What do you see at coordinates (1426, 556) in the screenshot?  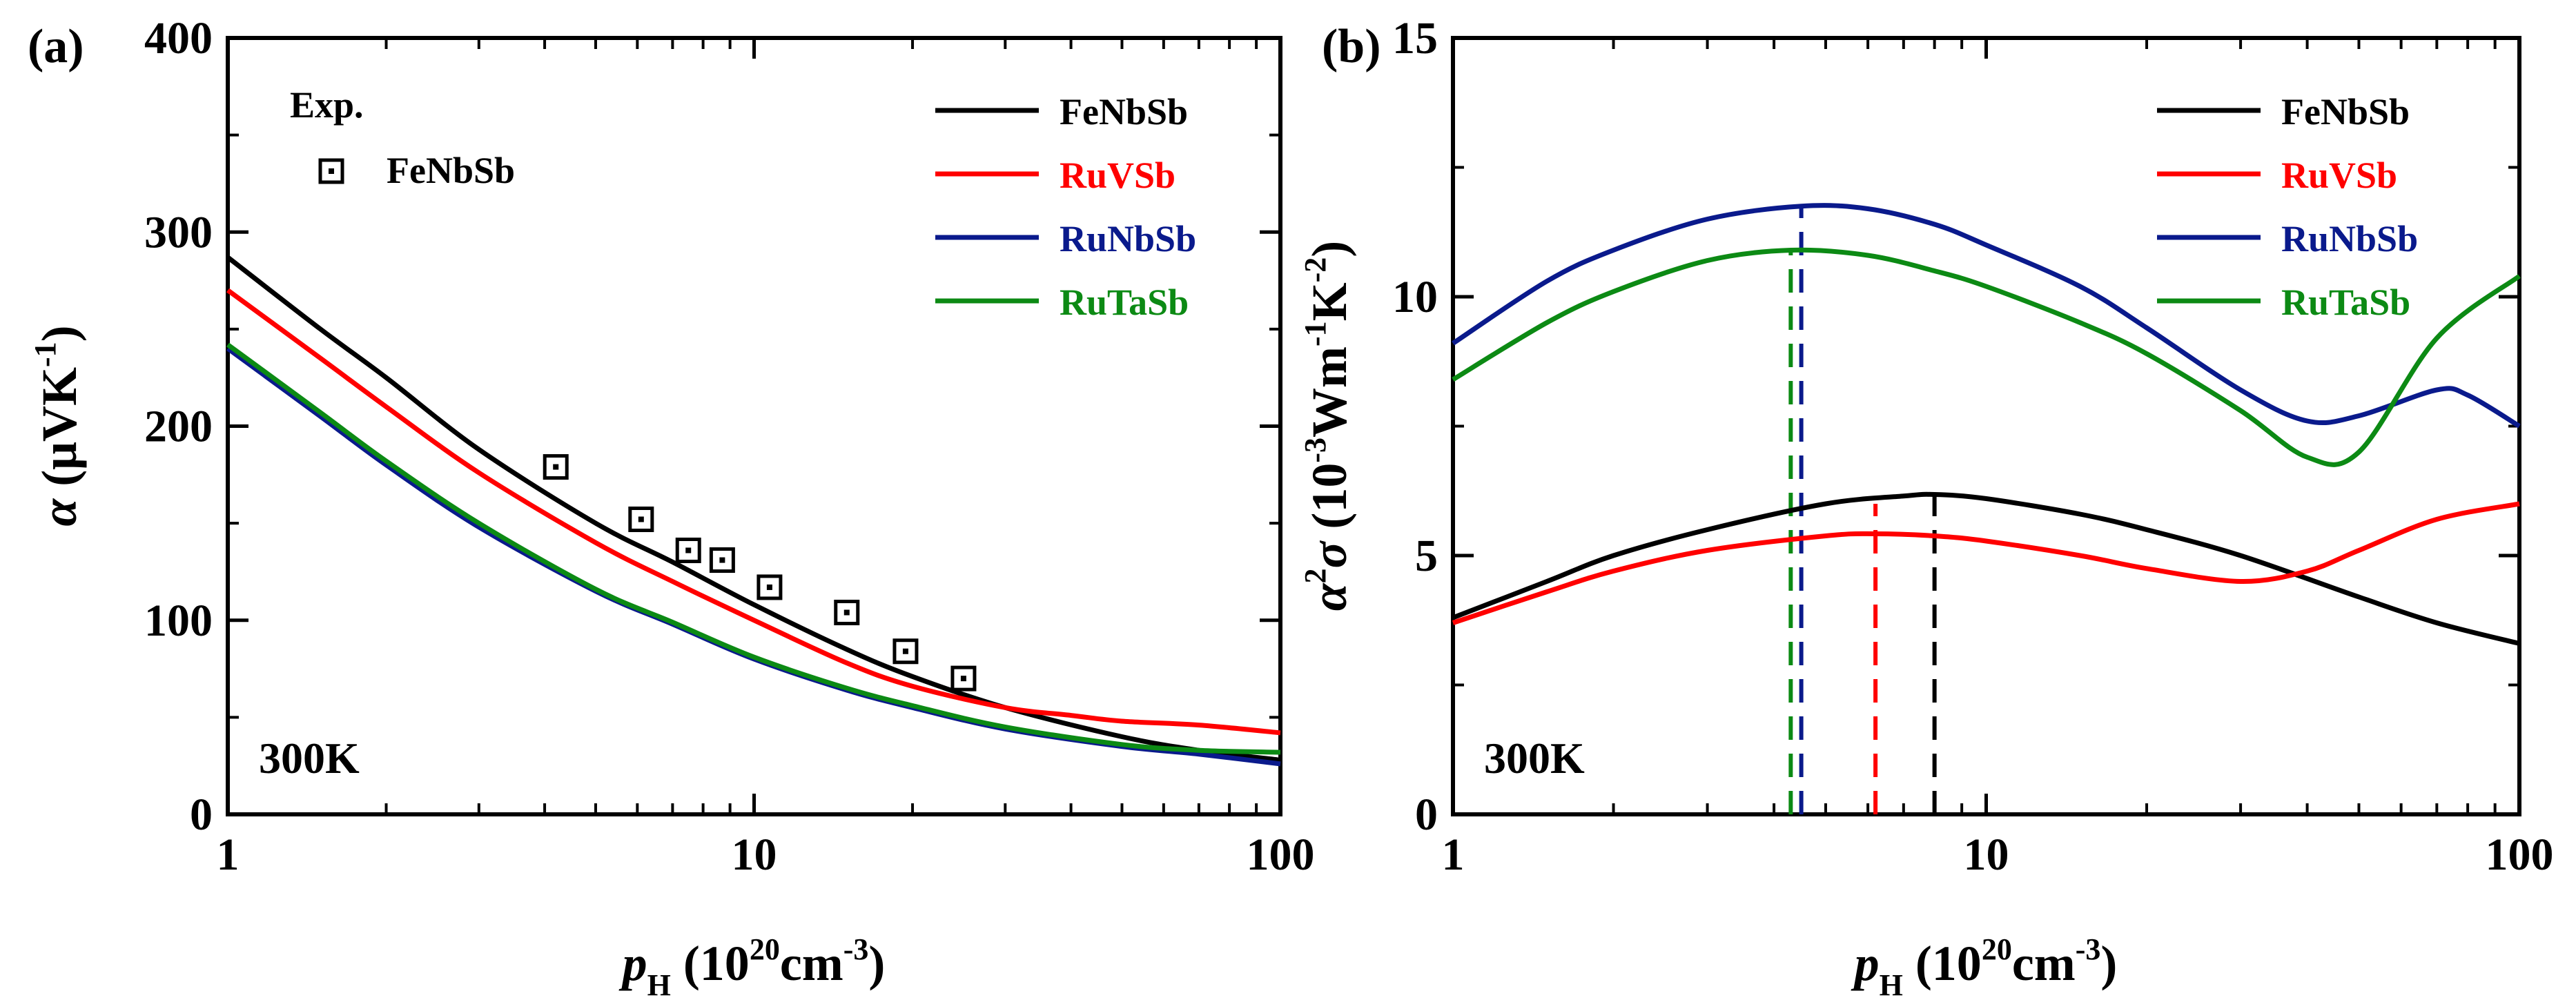 I see `y-tick-label: 5` at bounding box center [1426, 556].